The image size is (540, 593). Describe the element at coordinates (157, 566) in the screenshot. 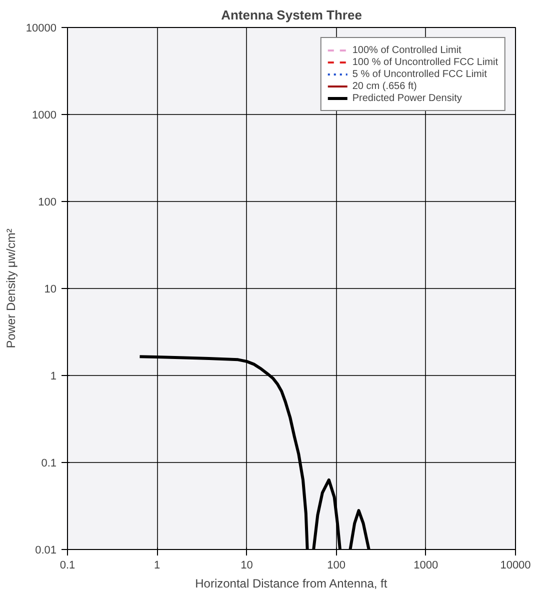

I see `x-tick-label: 1` at that location.